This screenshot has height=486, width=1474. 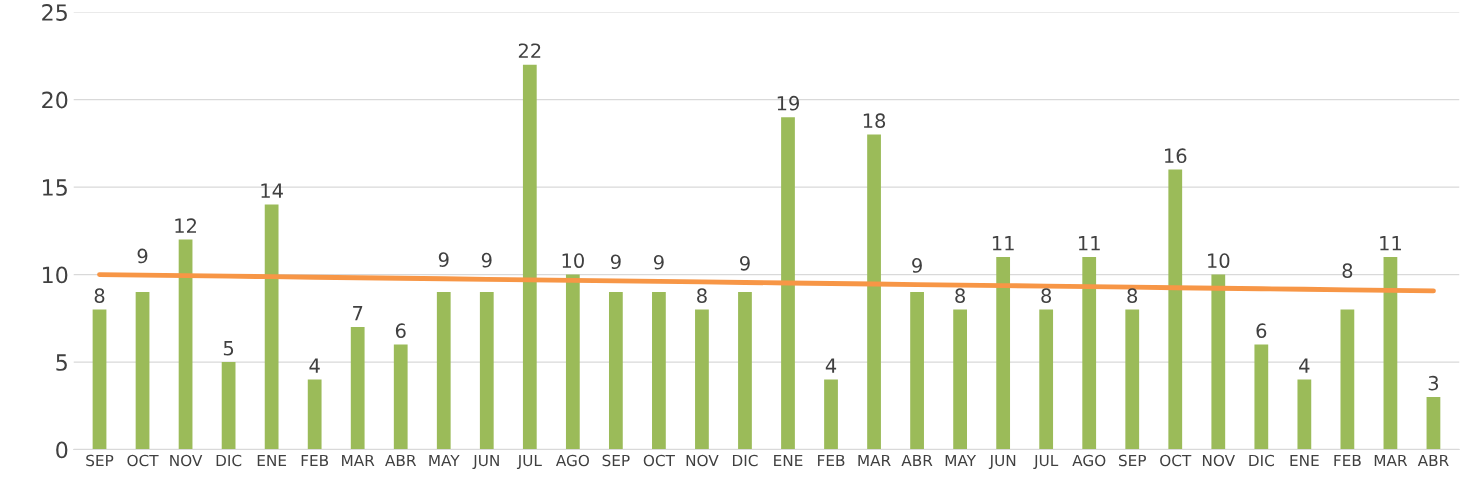 What do you see at coordinates (529, 50) in the screenshot?
I see `data-label: 22` at bounding box center [529, 50].